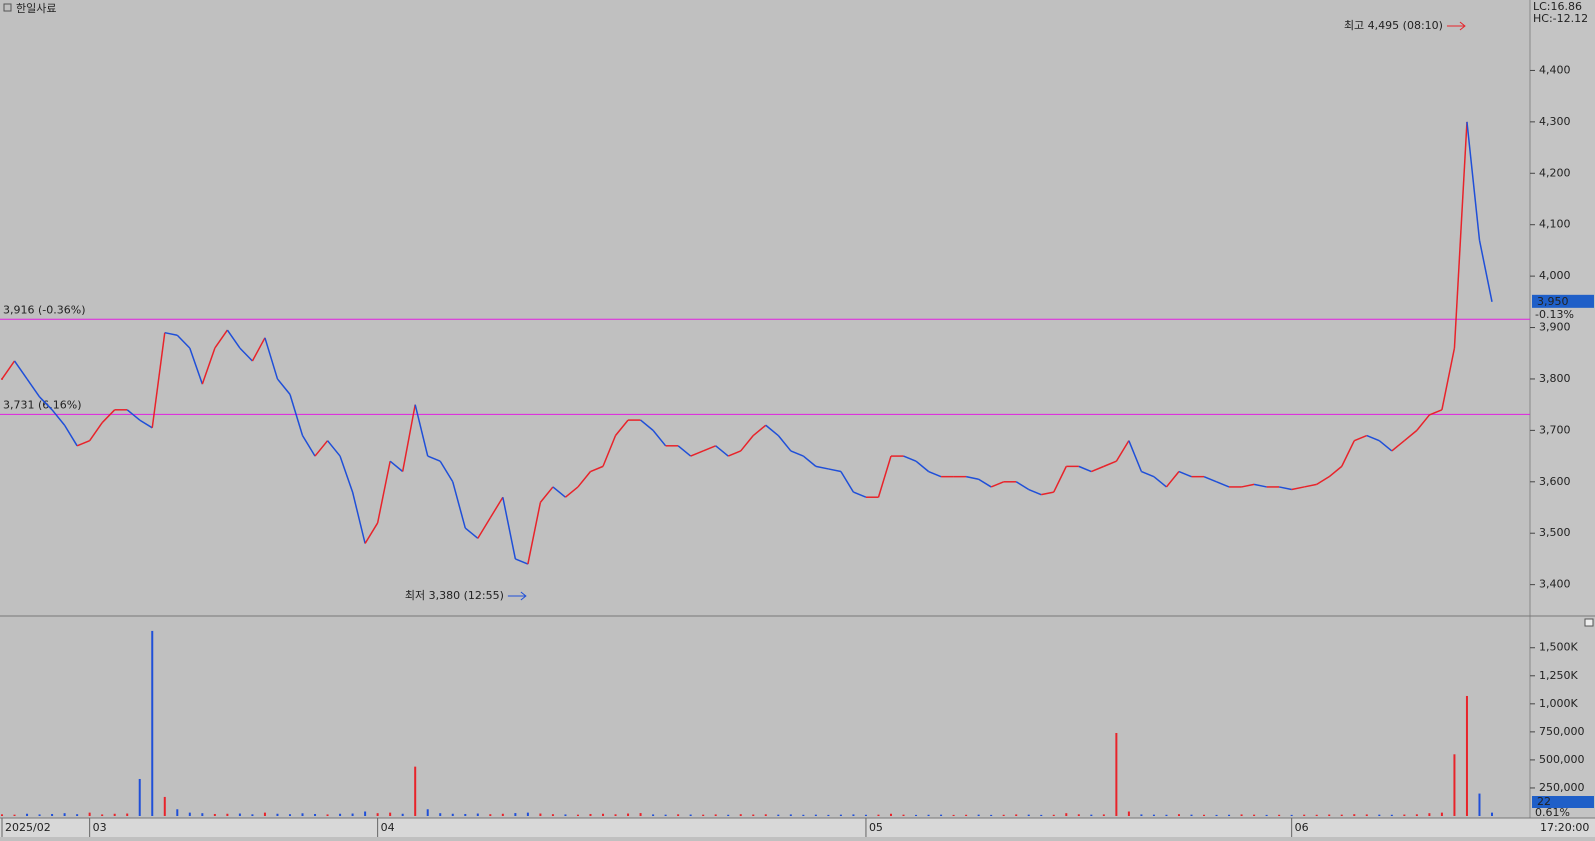  Describe the element at coordinates (1553, 301) in the screenshot. I see `last-price: 3,950` at that location.